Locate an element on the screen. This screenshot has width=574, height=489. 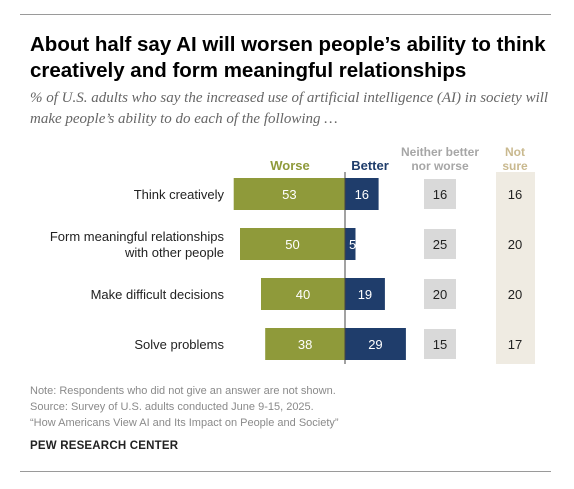
data-label-better: 16 is located at coordinates (362, 194).